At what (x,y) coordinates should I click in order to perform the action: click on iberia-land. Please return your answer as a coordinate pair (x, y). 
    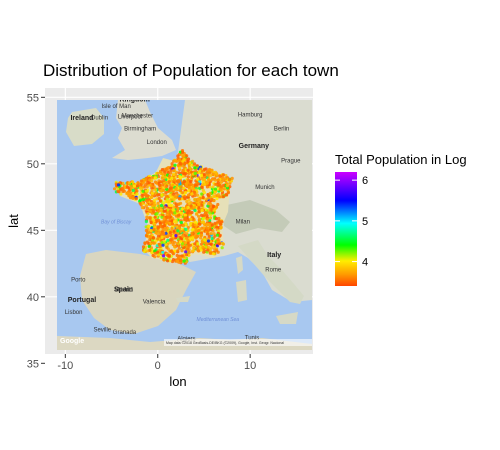
    Looking at the image, I should click on (138, 292).